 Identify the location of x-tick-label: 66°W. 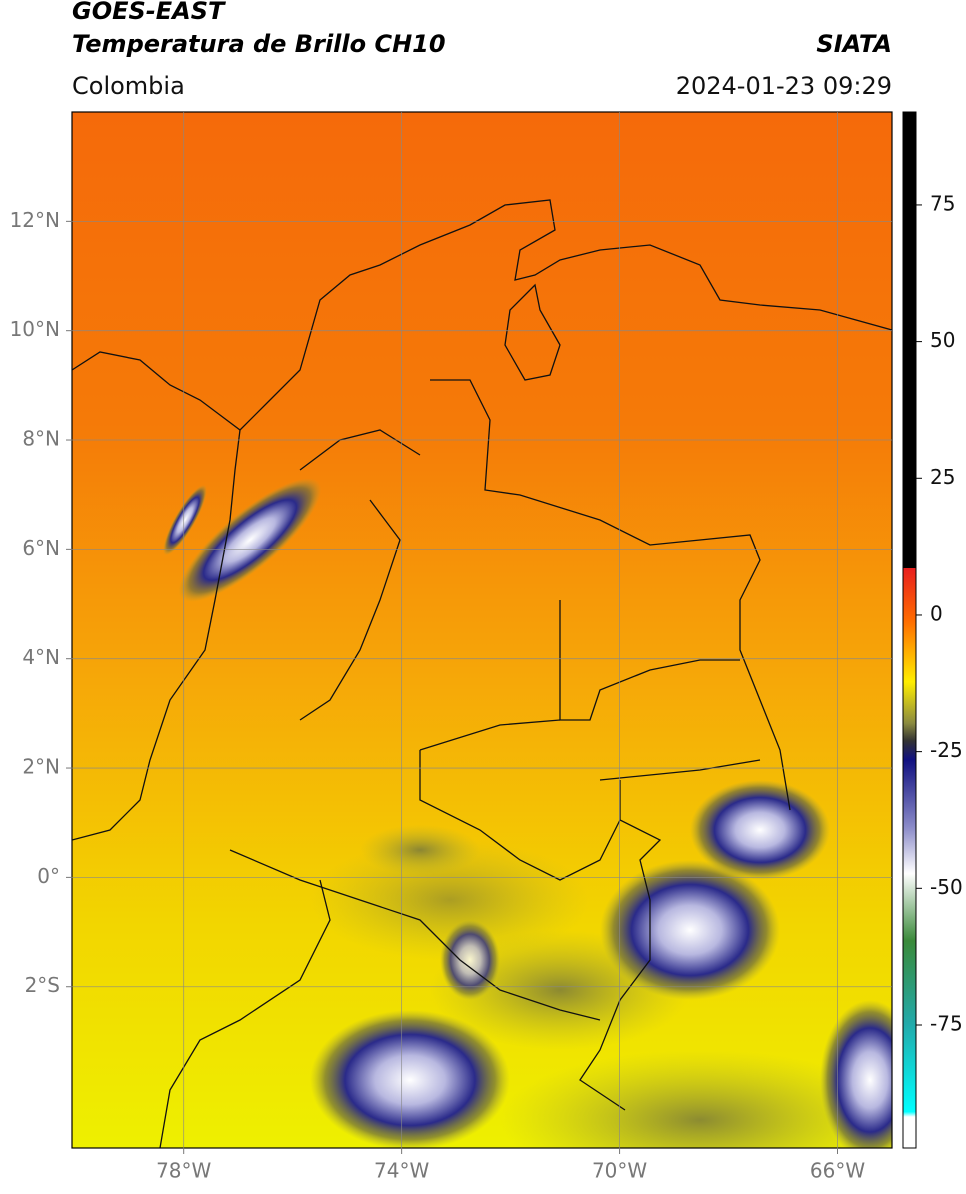
(837, 1171).